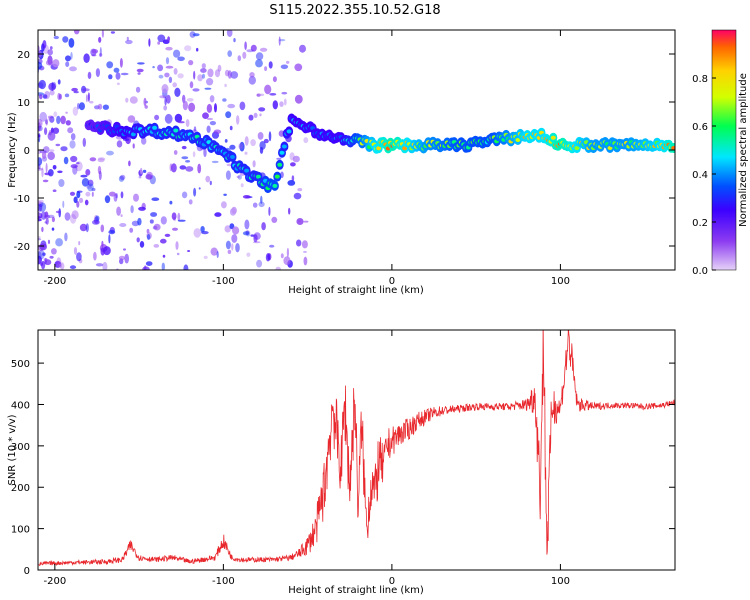 The image size is (750, 600). I want to click on y-tick-label: -10, so click(22, 199).